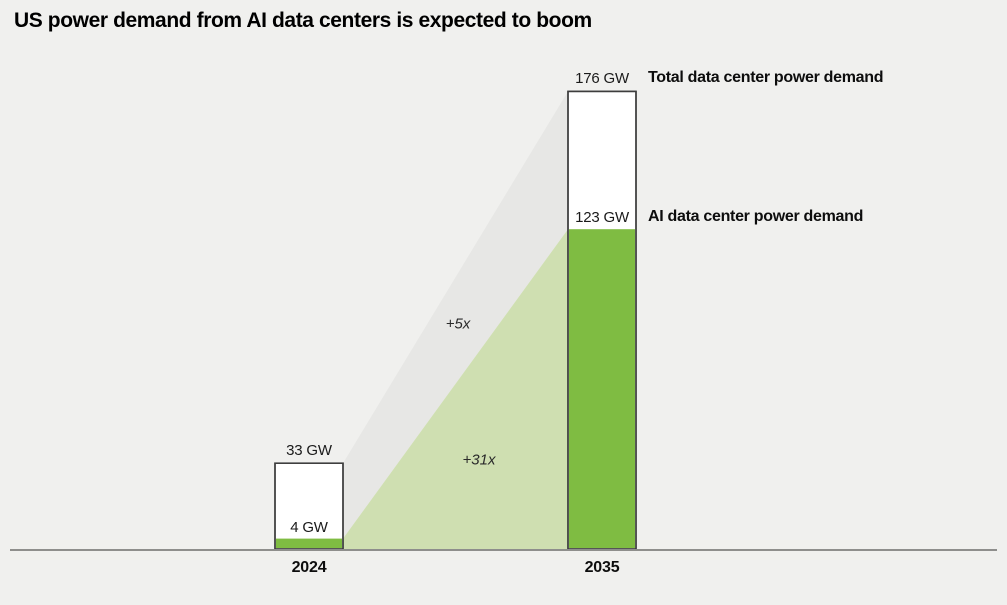  Describe the element at coordinates (479, 460) in the screenshot. I see `annotation-ai-multiplier: +31x` at that location.